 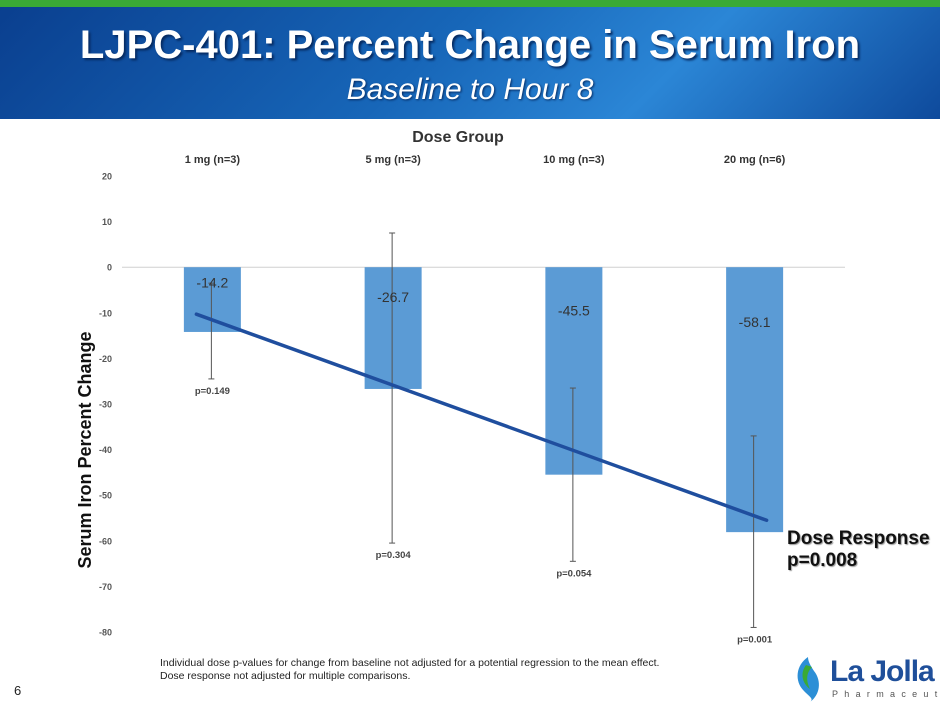 What do you see at coordinates (574, 160) in the screenshot?
I see `category-label: 10 mg (n=3)` at bounding box center [574, 160].